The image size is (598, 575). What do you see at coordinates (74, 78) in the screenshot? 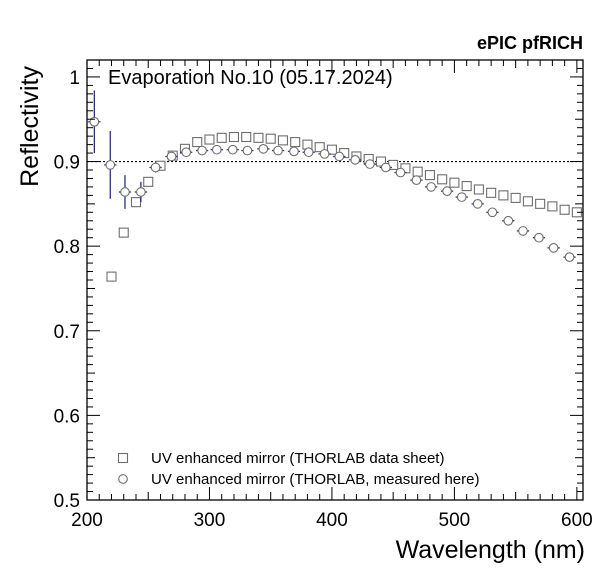
I see `y-tick-label: 1` at bounding box center [74, 78].